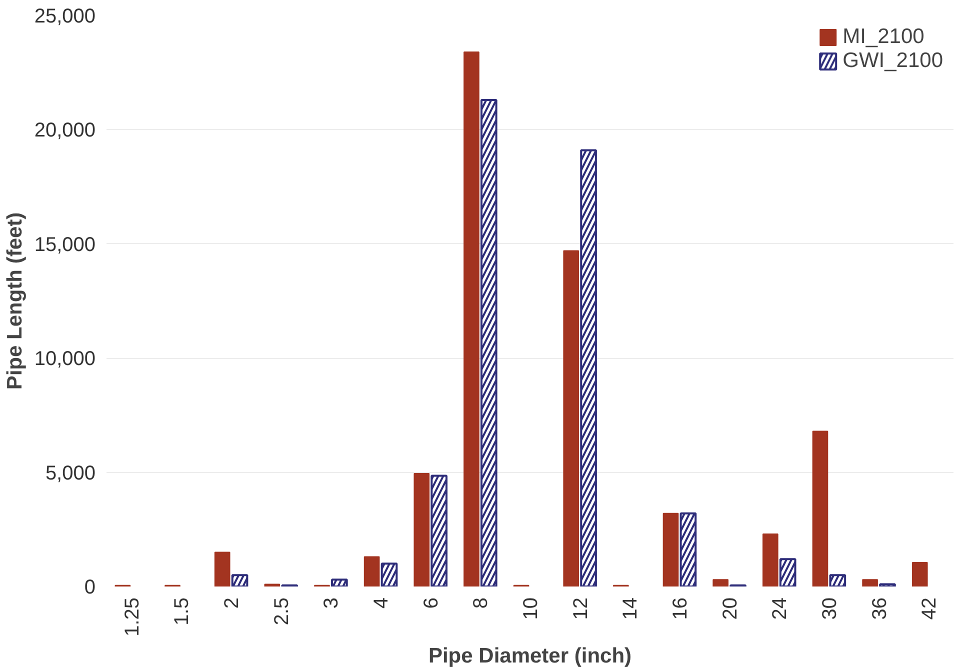 The width and height of the screenshot is (973, 670). I want to click on y-tick-label: 10,000, so click(65, 359).